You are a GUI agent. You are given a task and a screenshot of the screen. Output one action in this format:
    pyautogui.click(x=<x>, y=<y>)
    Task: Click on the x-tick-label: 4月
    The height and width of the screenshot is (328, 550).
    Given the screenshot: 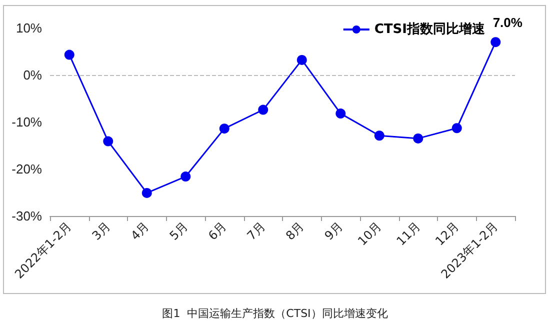 What is the action you would take?
    pyautogui.click(x=140, y=231)
    